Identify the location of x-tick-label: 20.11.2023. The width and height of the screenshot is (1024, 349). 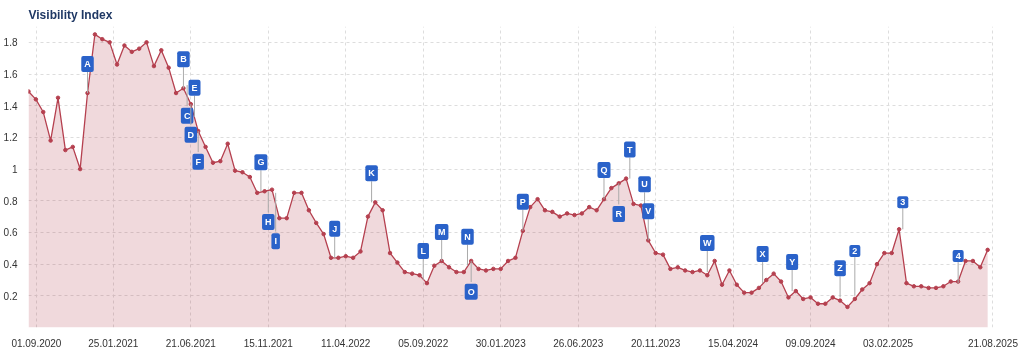
(655, 343).